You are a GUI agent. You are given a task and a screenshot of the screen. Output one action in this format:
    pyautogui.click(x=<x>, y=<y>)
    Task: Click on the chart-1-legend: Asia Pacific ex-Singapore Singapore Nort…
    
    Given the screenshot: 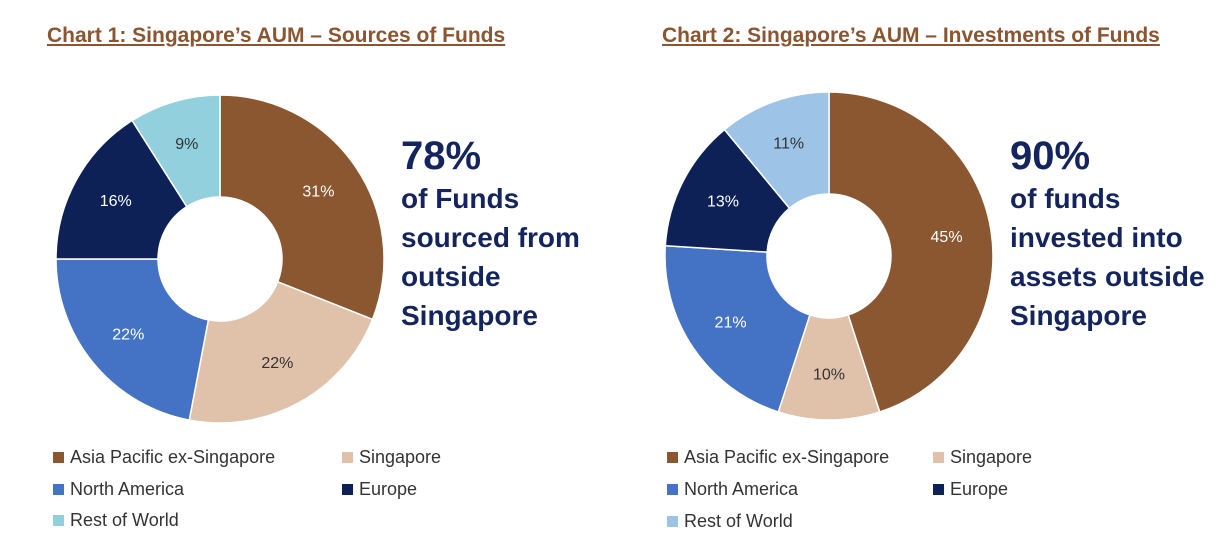 What is the action you would take?
    pyautogui.click(x=303, y=497)
    